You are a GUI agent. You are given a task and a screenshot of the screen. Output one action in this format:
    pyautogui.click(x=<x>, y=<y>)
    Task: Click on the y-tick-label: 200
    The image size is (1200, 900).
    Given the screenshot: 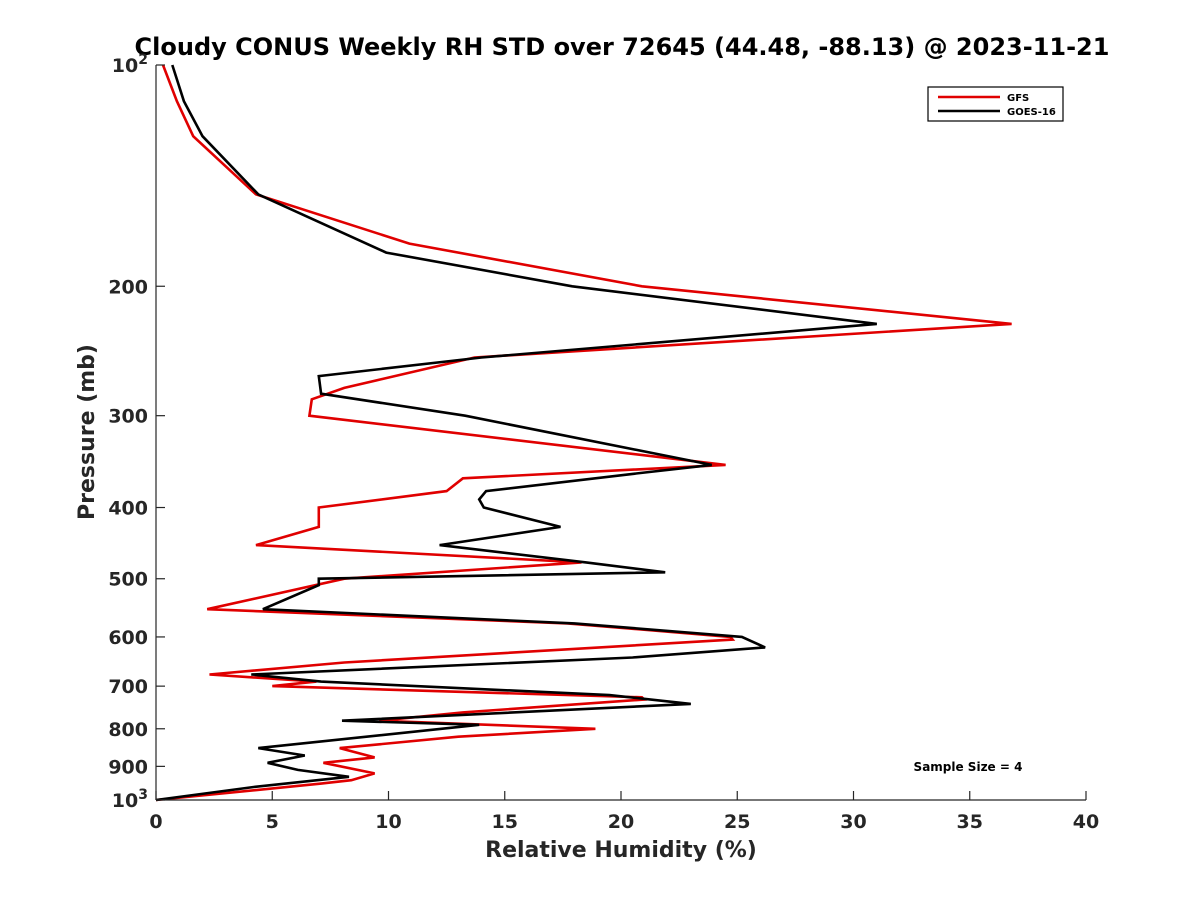 What is the action you would take?
    pyautogui.click(x=128, y=287)
    